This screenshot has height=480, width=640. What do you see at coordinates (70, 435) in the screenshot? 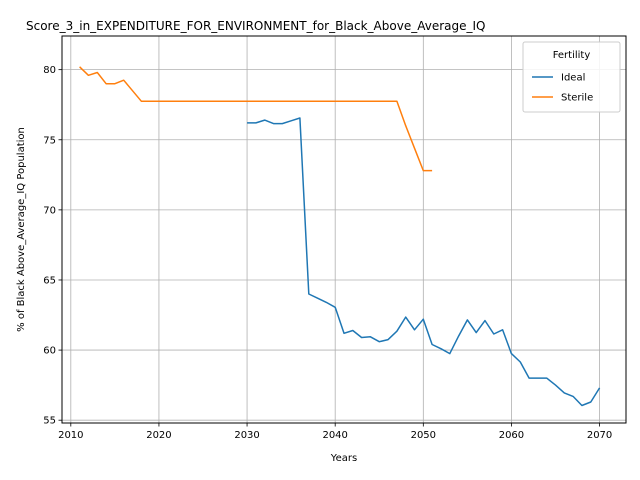
I see `x-tick-label: 2010` at bounding box center [70, 435].